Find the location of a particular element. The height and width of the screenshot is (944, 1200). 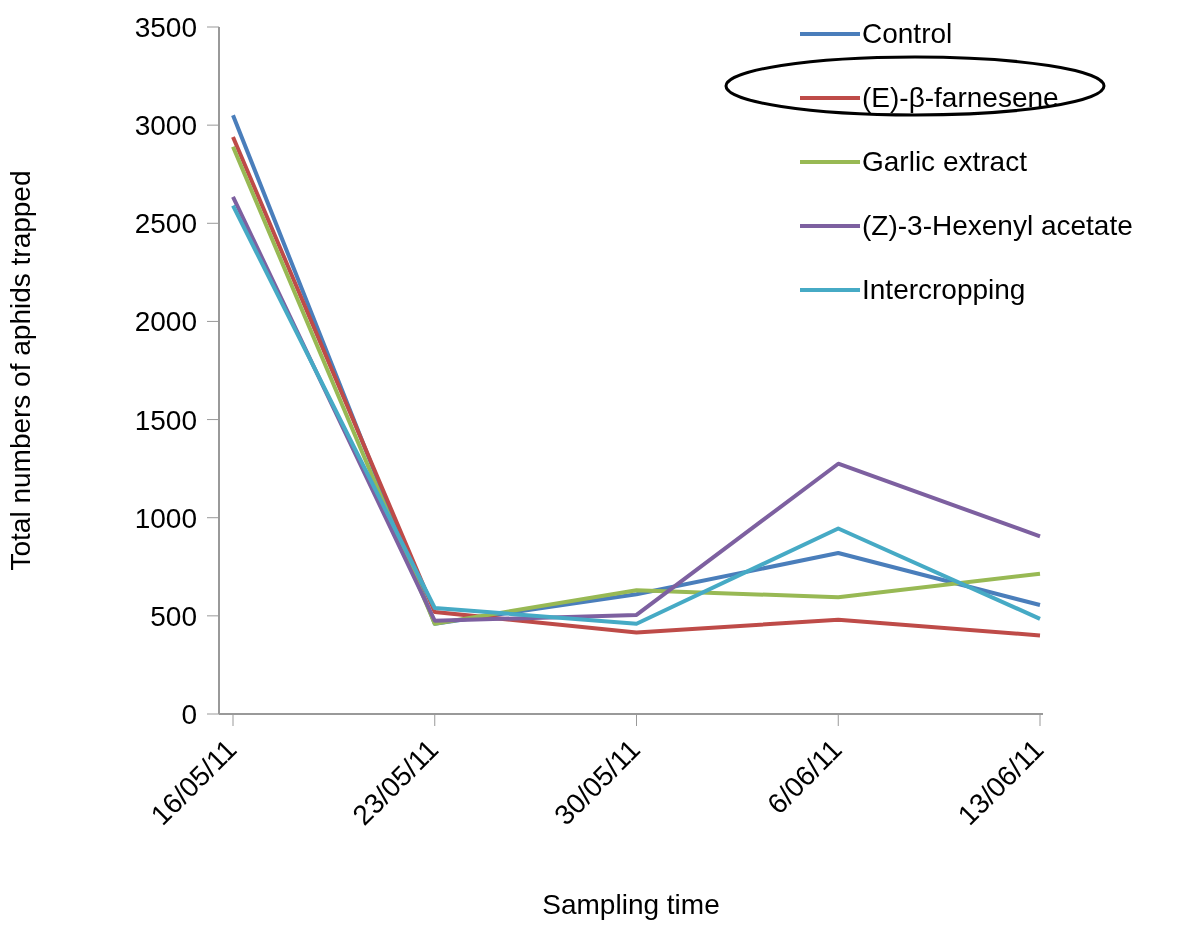

y-tick-label: 500 is located at coordinates (173, 616).